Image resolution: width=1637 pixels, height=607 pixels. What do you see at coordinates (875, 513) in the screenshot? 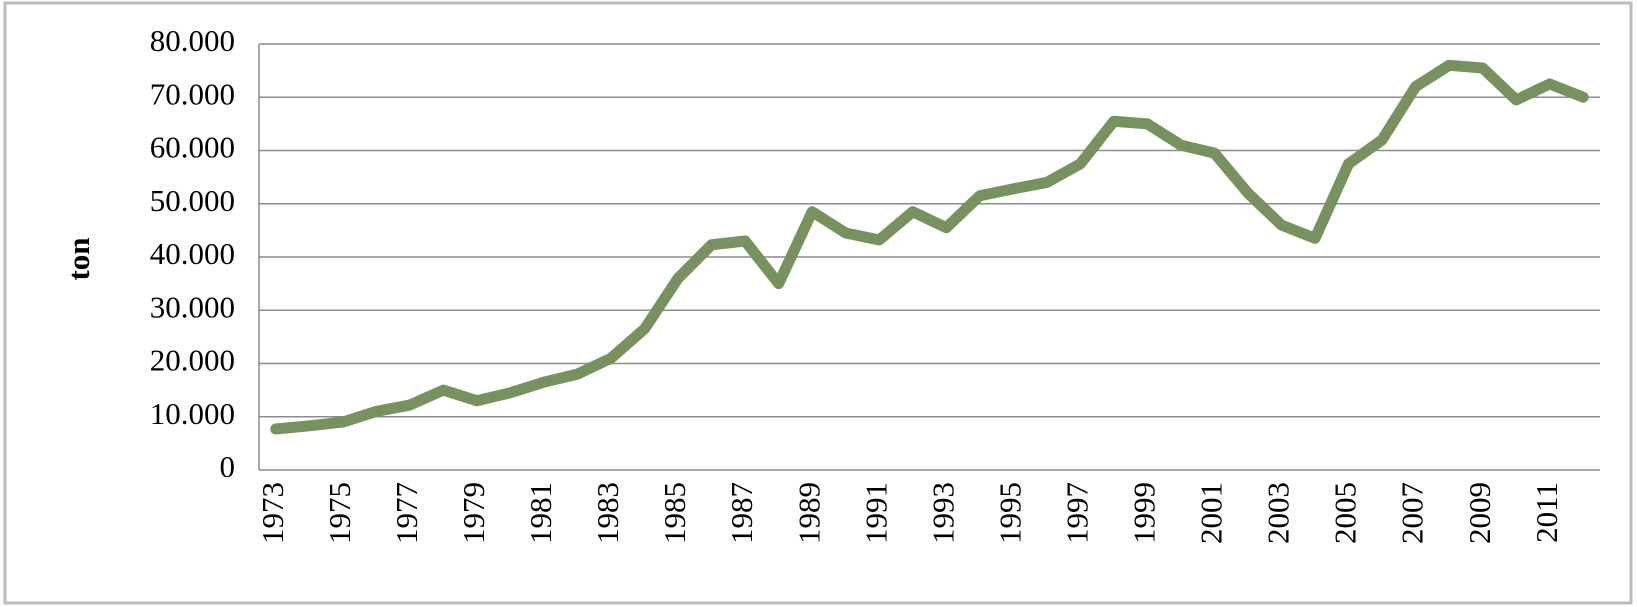
I see `x-tick-label: 1991` at bounding box center [875, 513].